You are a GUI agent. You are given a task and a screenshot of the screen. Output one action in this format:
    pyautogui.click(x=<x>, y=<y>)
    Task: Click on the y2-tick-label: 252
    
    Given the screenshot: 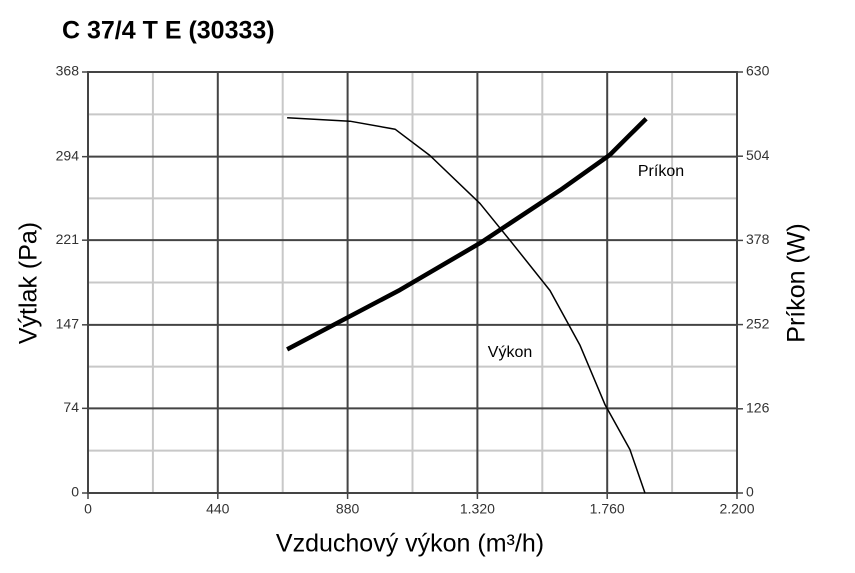 What is the action you would take?
    pyautogui.click(x=758, y=323)
    